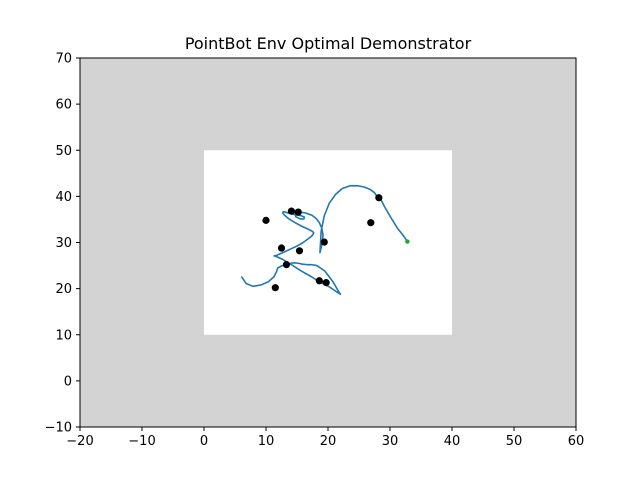 This screenshot has height=480, width=640. I want to click on y-tick-label: 10, so click(63, 335).